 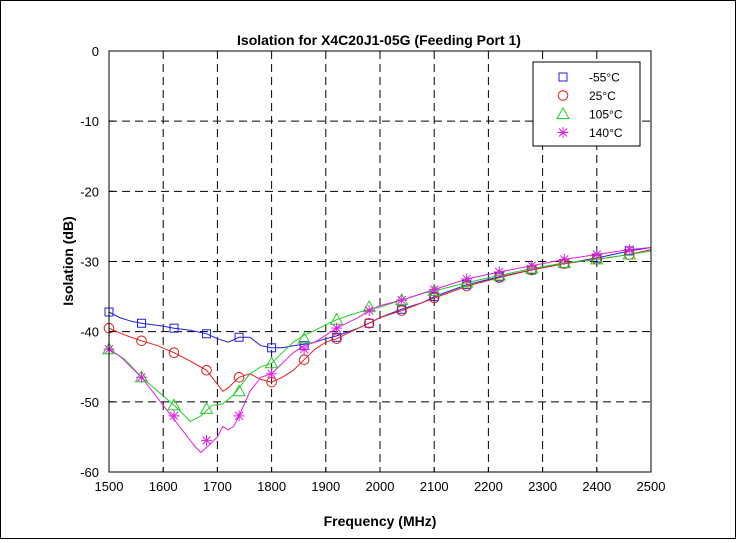 I want to click on x-tick-label: 1700, so click(x=217, y=486).